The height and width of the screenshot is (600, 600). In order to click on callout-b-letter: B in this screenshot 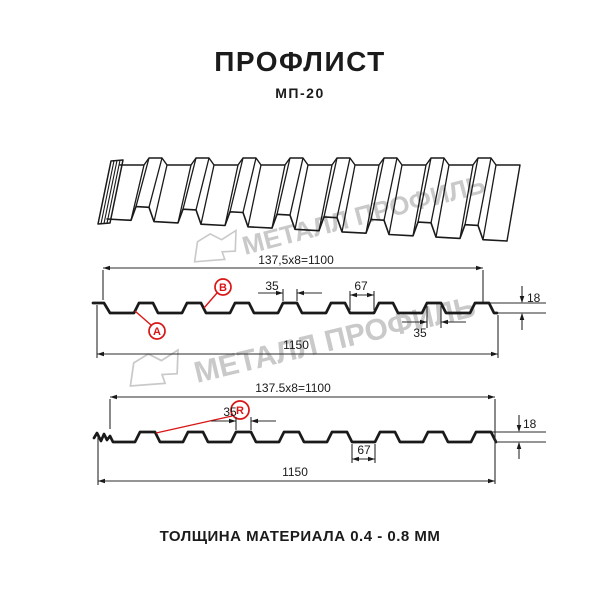, I will do `click(223, 288)`.